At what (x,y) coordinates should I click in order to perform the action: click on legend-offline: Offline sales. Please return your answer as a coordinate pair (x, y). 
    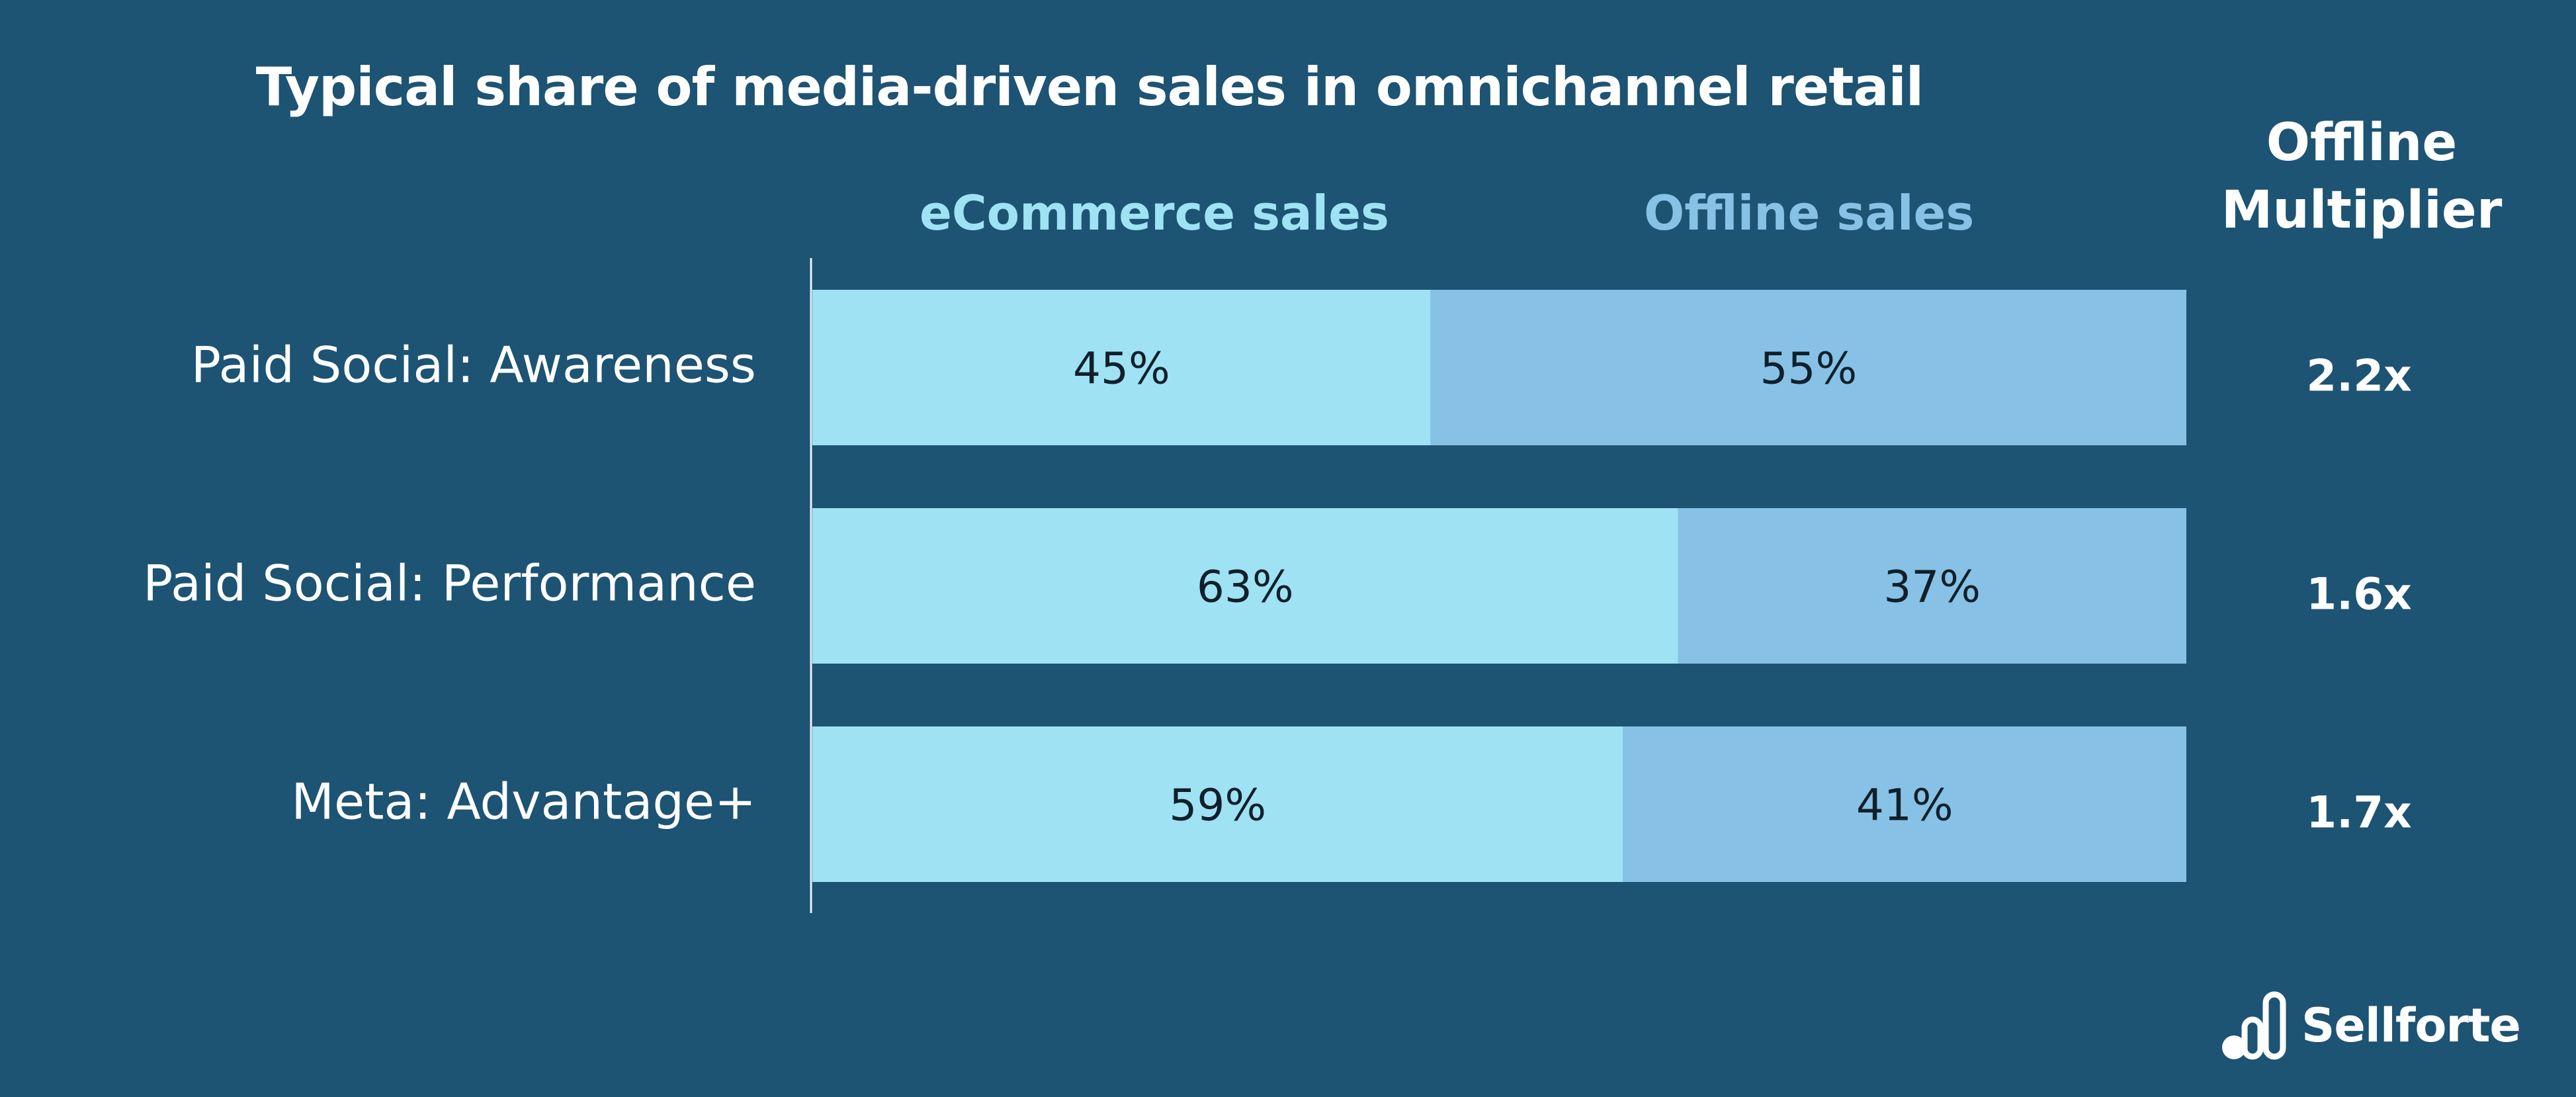
    Looking at the image, I should click on (1809, 213).